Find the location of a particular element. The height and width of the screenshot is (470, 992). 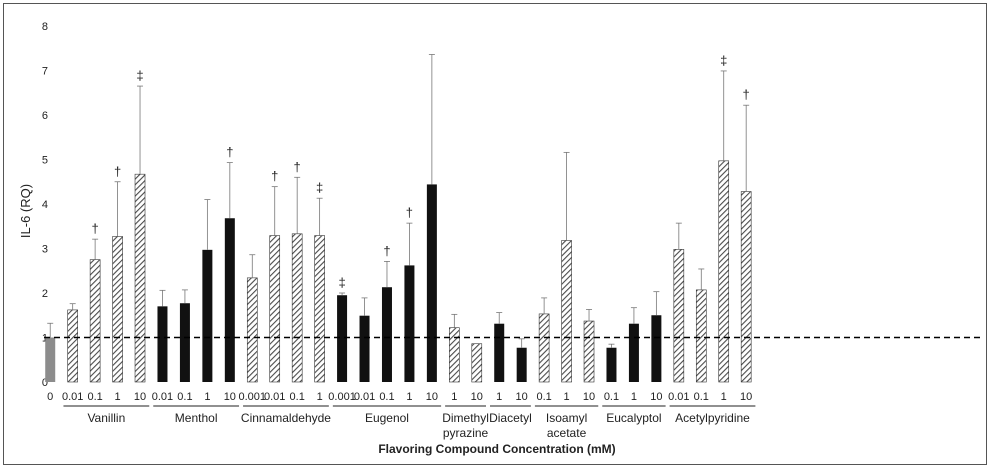

group-label: Acetylpyridine is located at coordinates (712, 418).